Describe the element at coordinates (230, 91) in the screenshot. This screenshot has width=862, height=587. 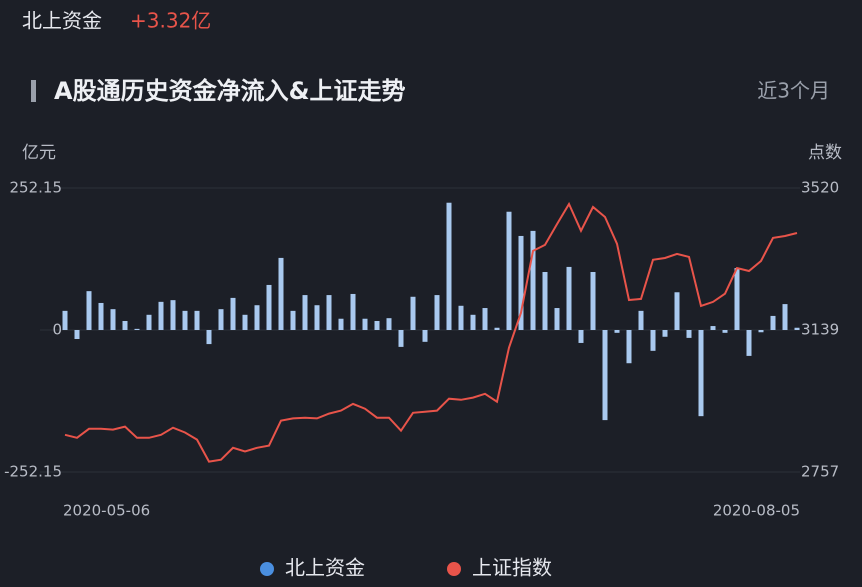
I see `chart-title: A股通历史资金净流入&上证走势` at that location.